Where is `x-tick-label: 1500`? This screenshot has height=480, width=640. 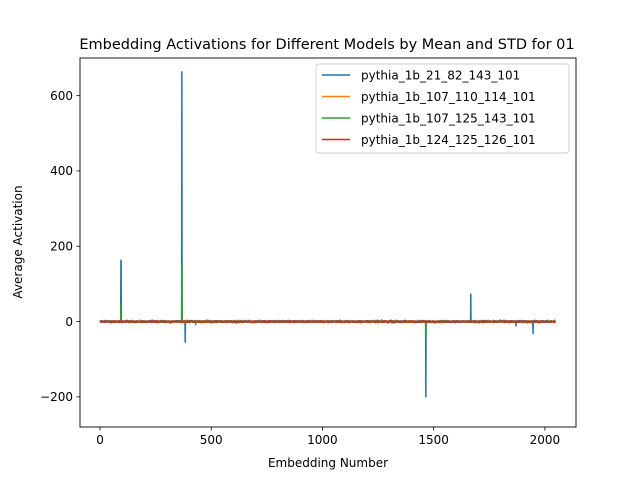 x-tick-label: 1500 is located at coordinates (433, 440).